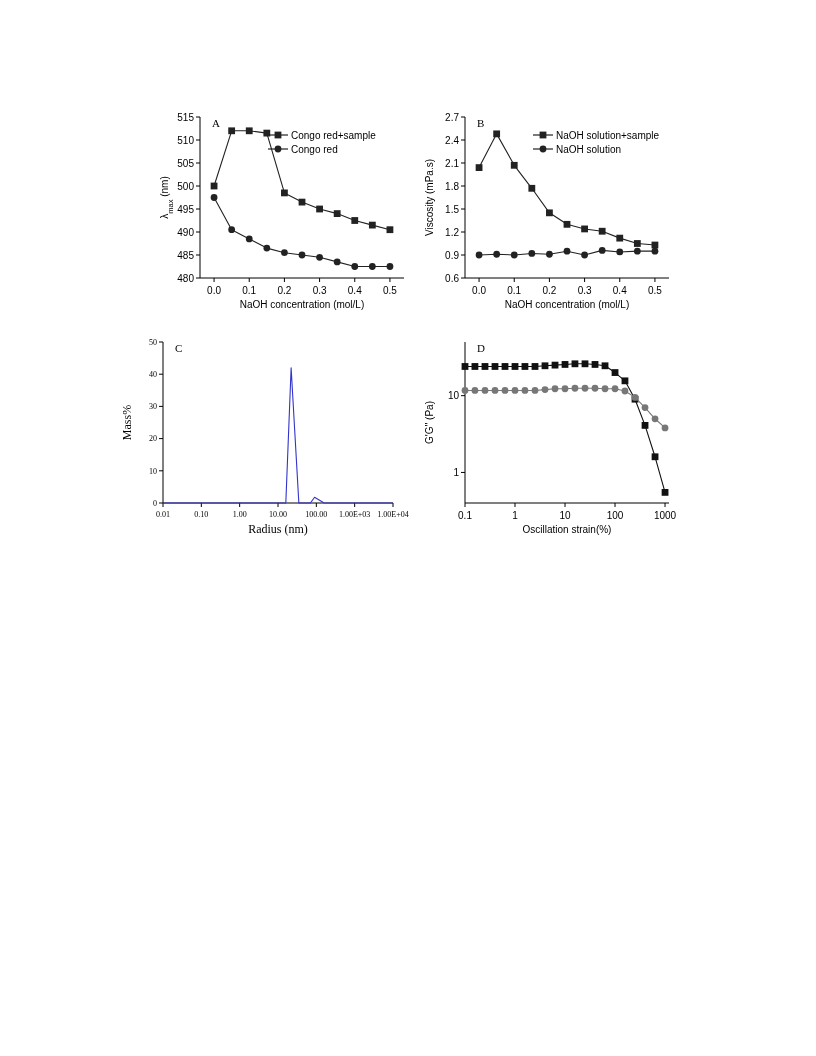 The width and height of the screenshot is (816, 1056). What do you see at coordinates (615, 515) in the screenshot?
I see `x-tick-label: 100` at bounding box center [615, 515].